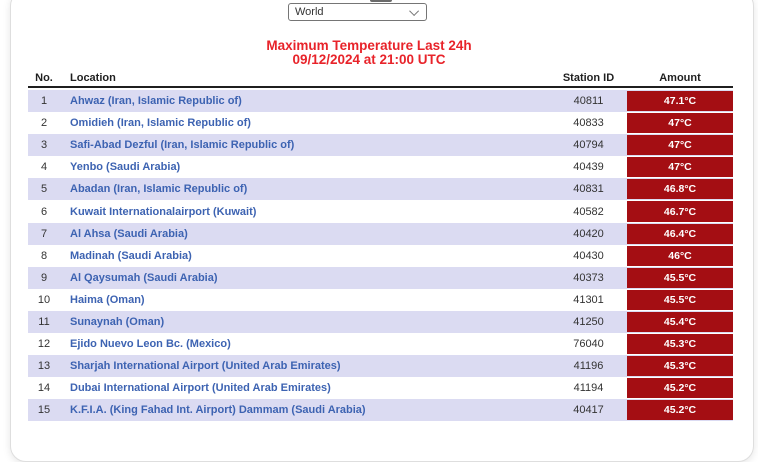 This screenshot has height=462, width=758. What do you see at coordinates (588, 233) in the screenshot?
I see `station-id: 40420` at bounding box center [588, 233].